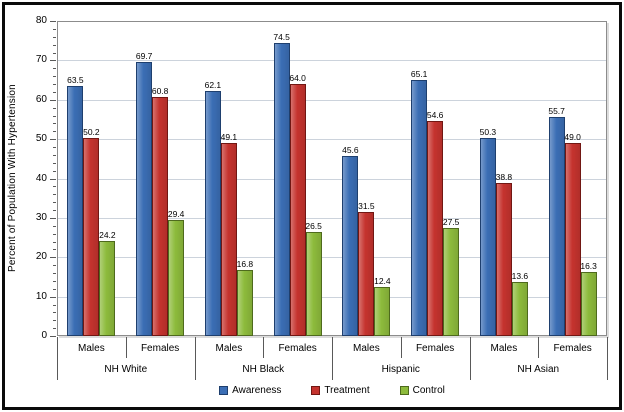  I want to click on y-tick-label: 10, so click(41, 296).